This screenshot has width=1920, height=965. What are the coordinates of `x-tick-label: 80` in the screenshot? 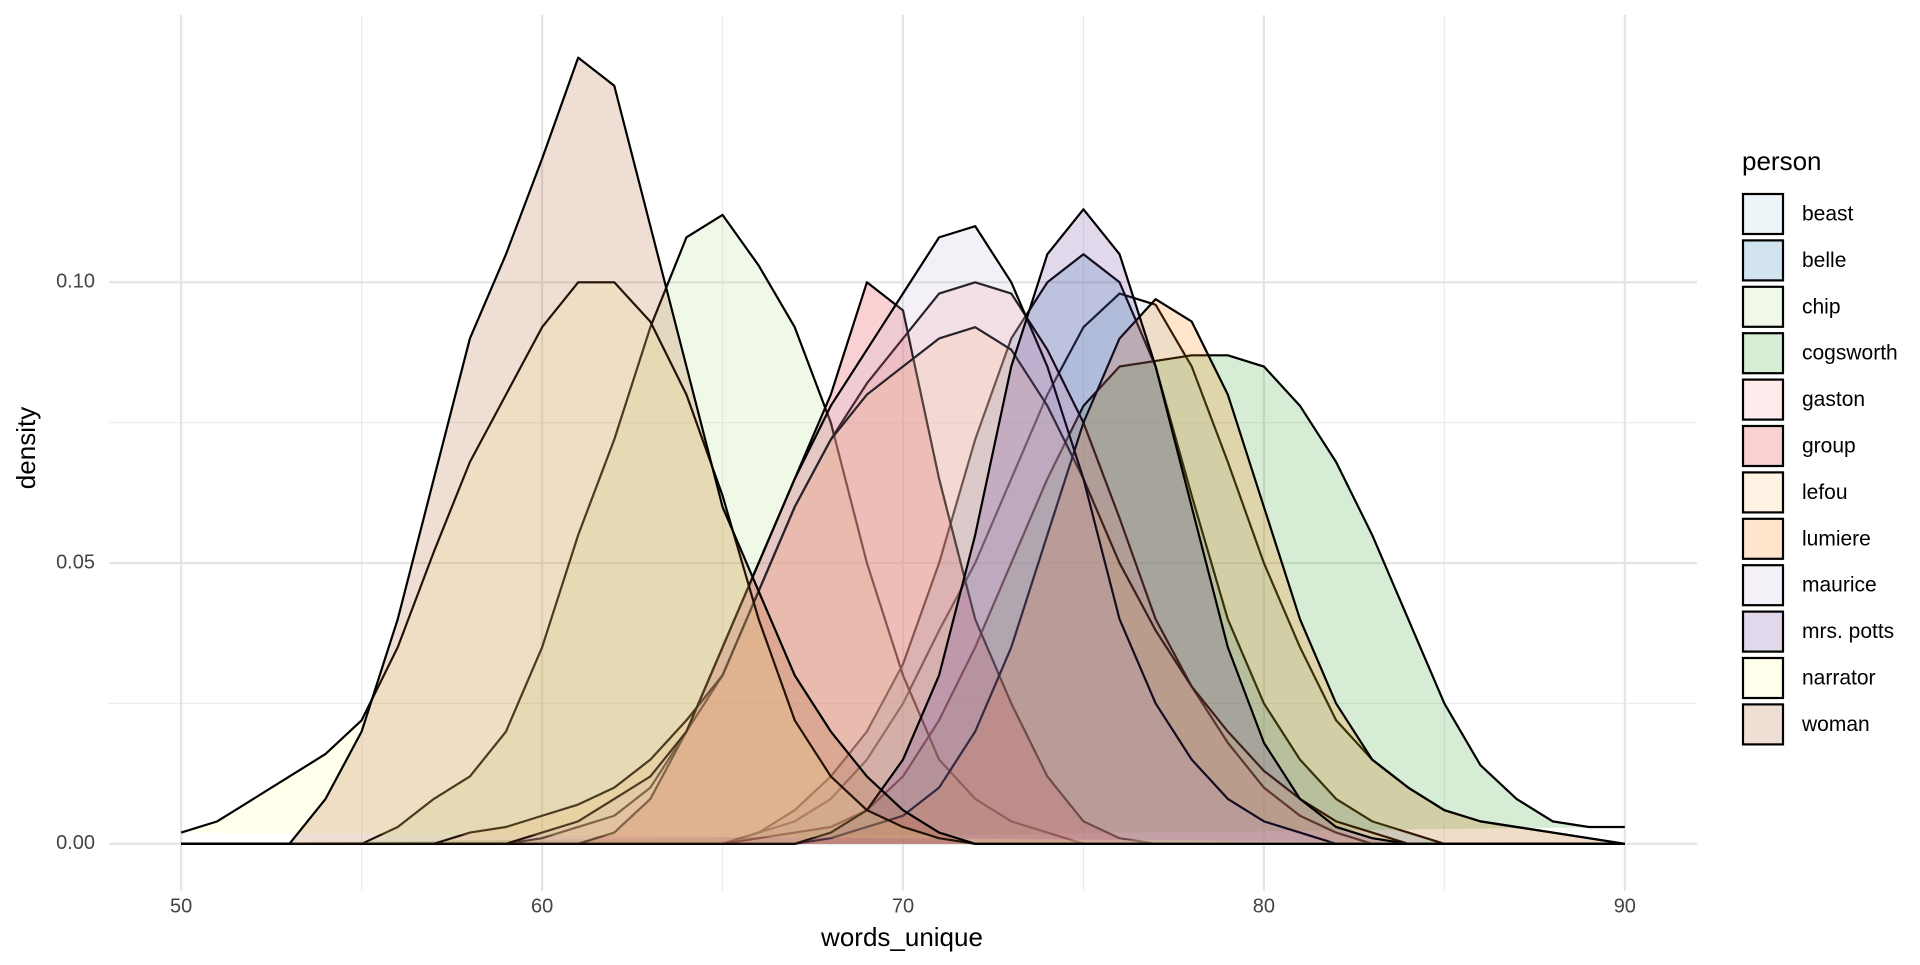 It's located at (1264, 906).